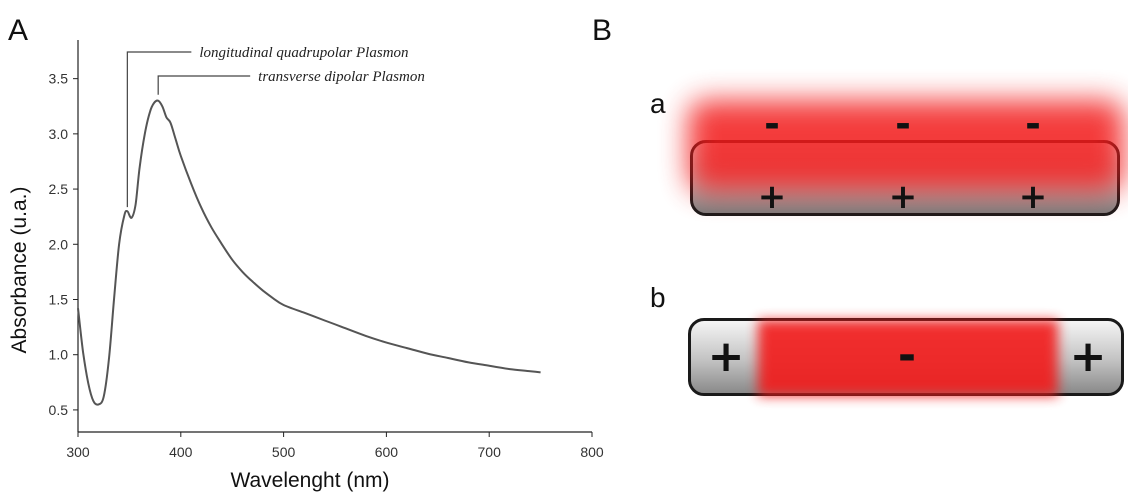 The image size is (1128, 496). Describe the element at coordinates (59, 410) in the screenshot. I see `y-tick-label: 0.5` at that location.